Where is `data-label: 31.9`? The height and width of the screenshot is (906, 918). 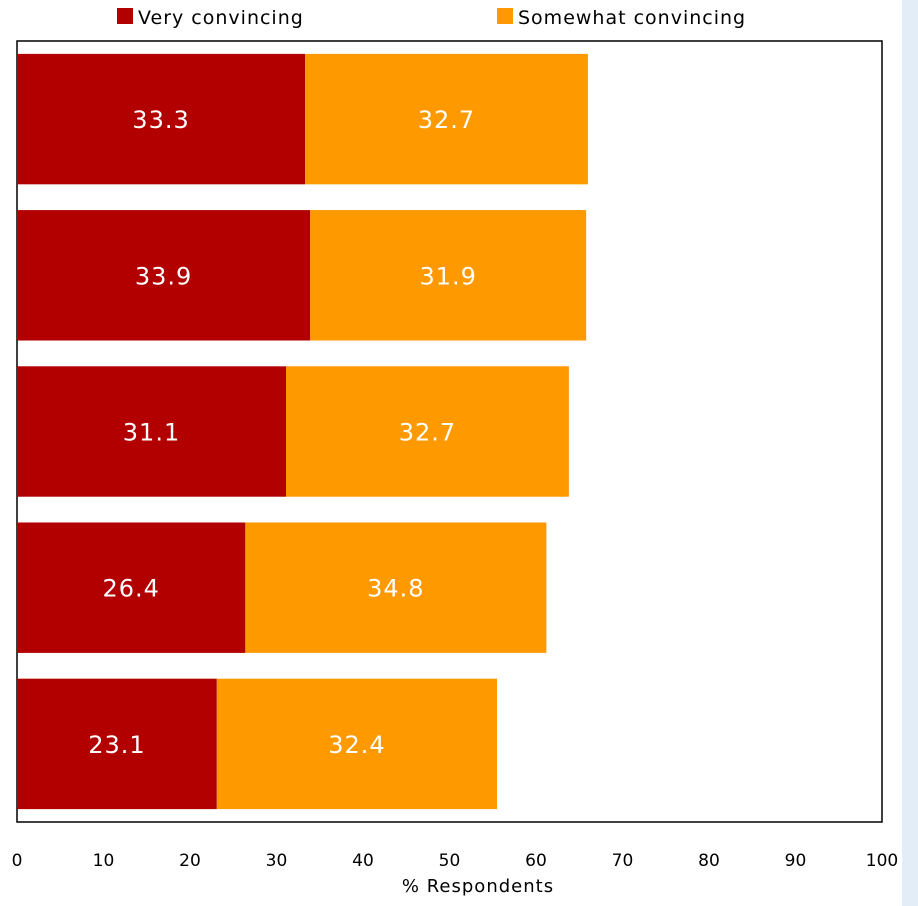 data-label: 31.9 is located at coordinates (447, 276).